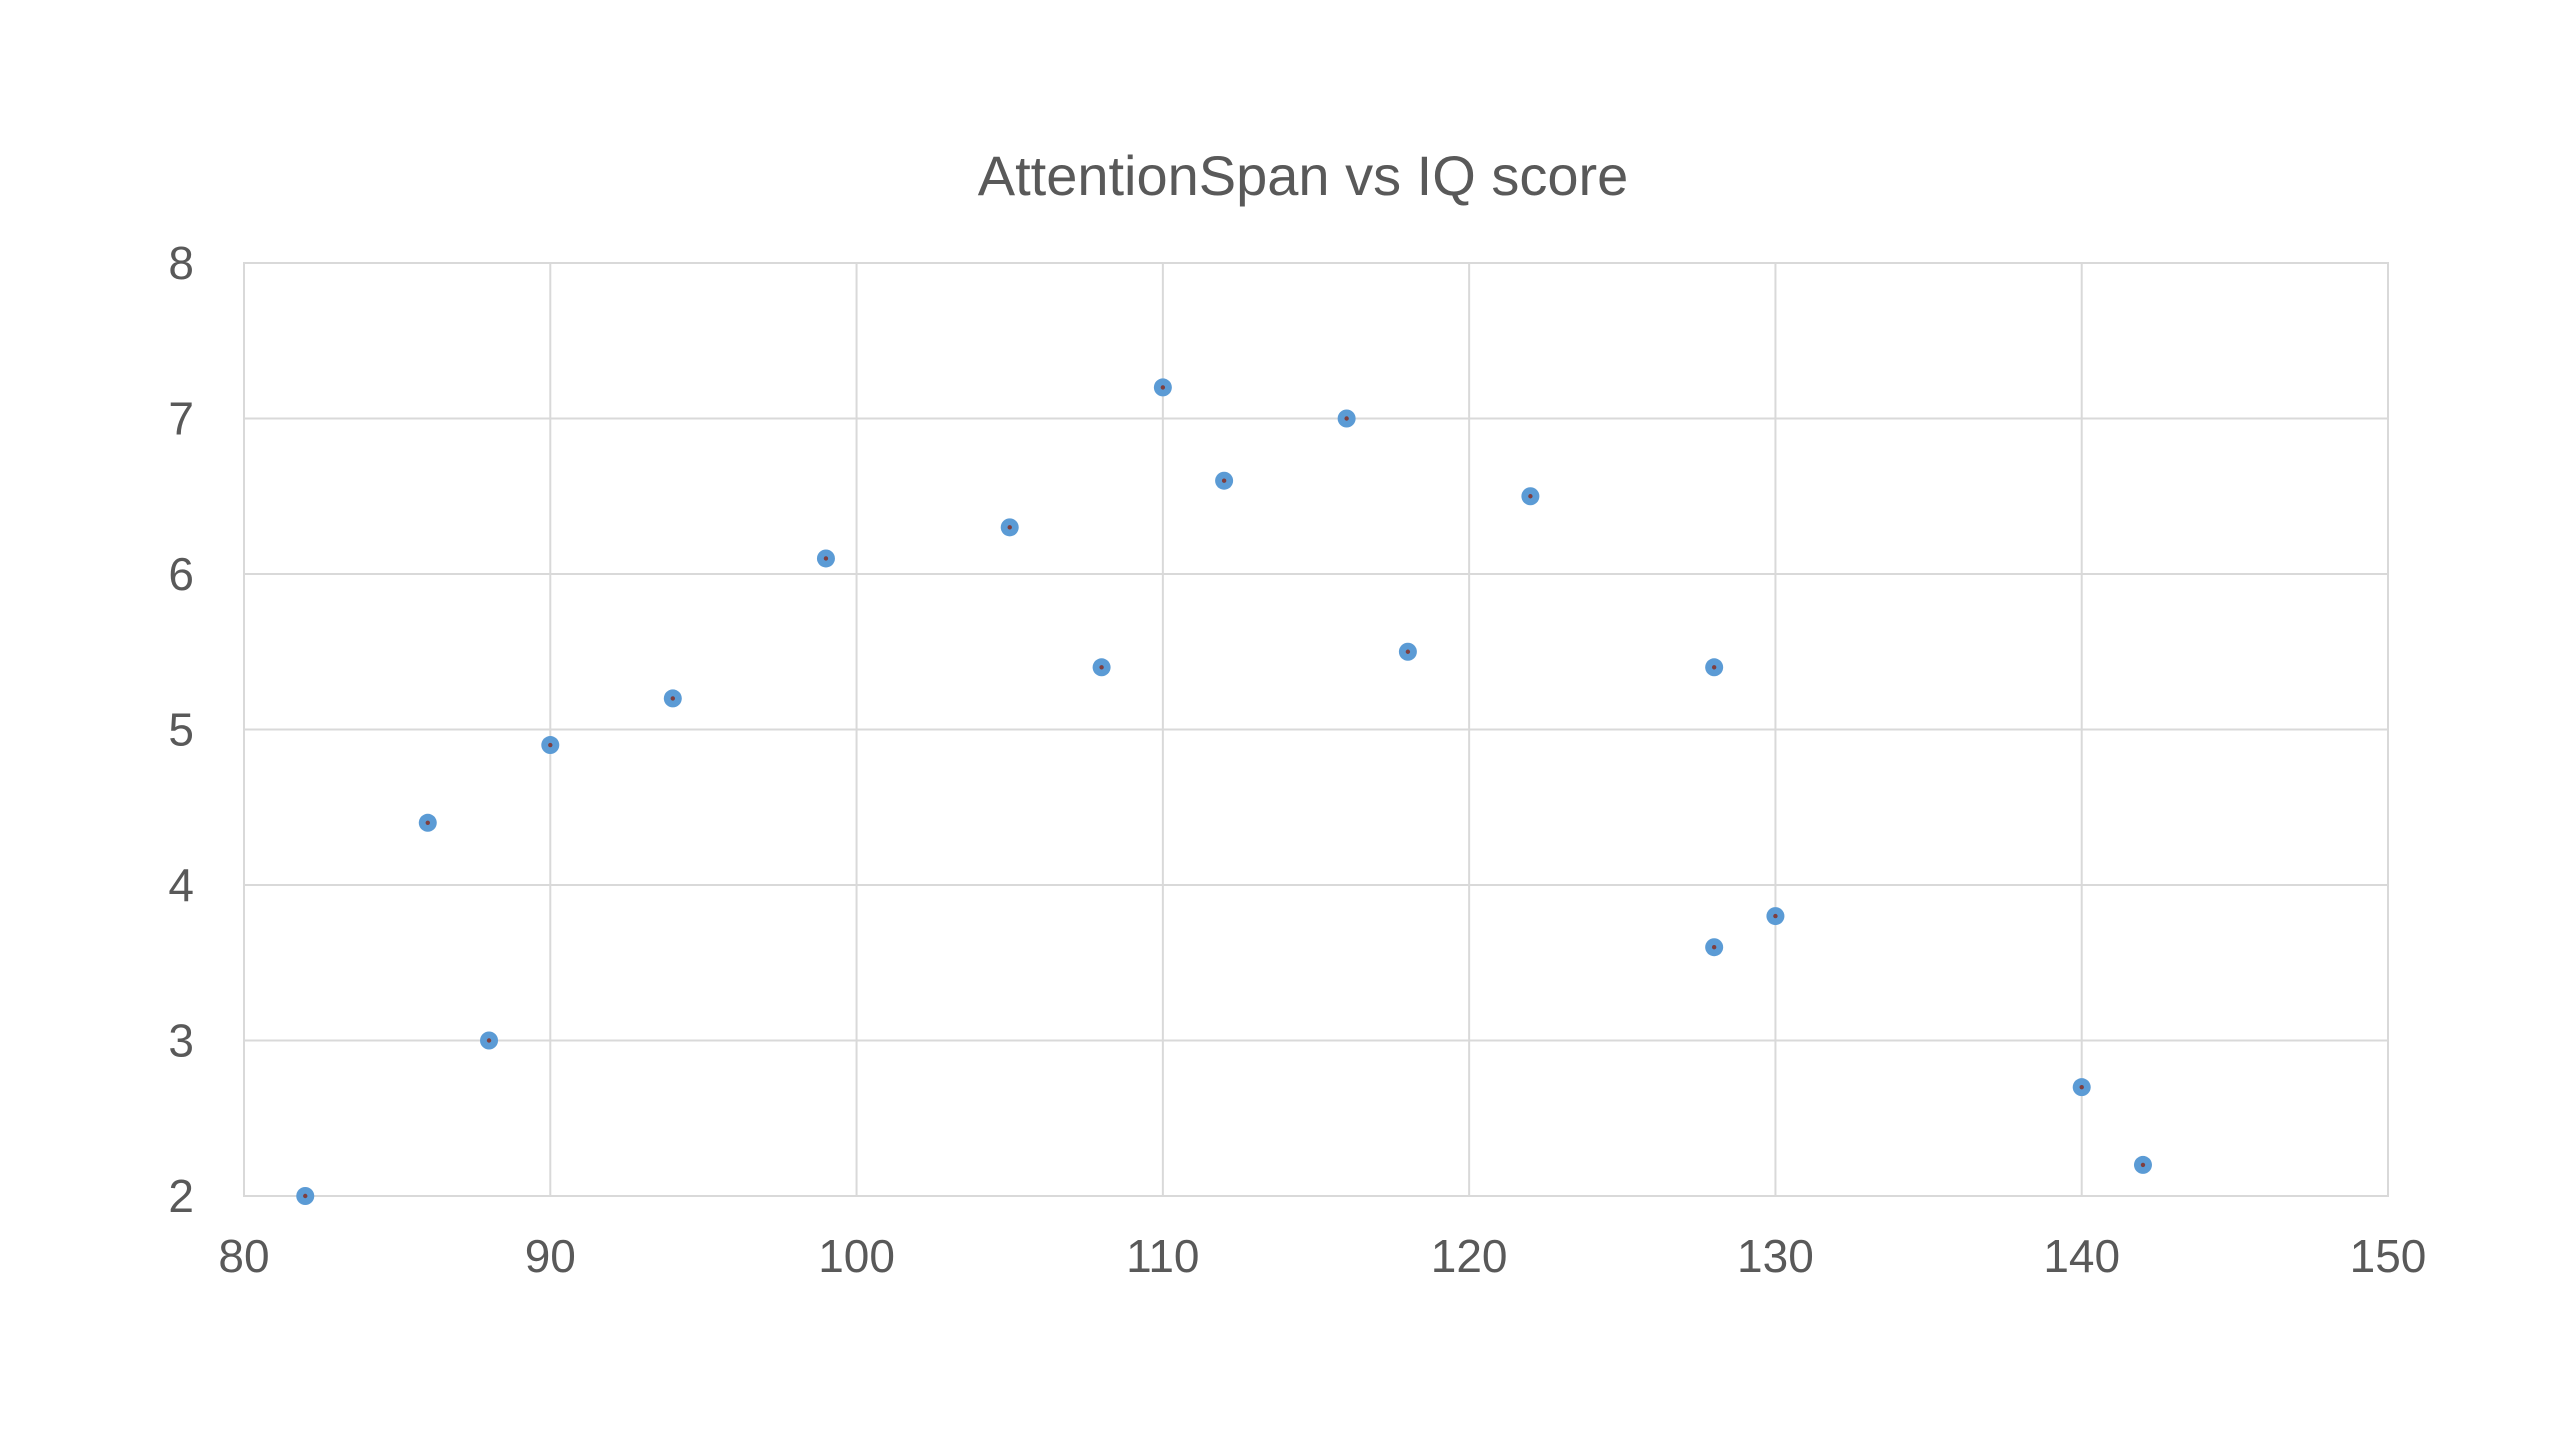  Describe the element at coordinates (1162, 1256) in the screenshot. I see `x-tick-label: 110` at that location.